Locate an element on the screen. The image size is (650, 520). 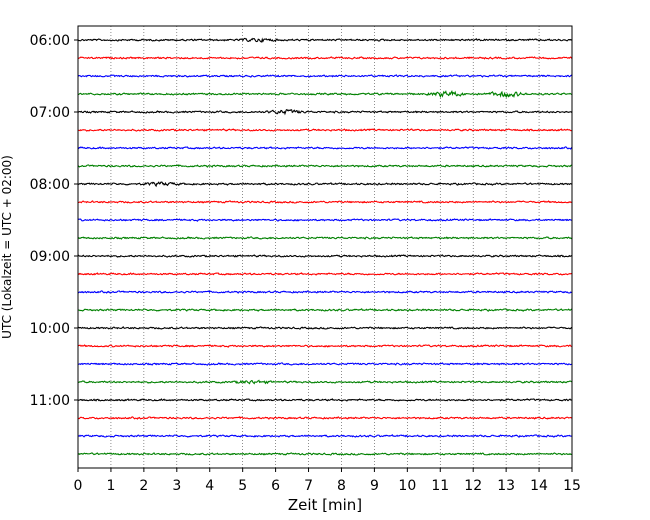
x-tick-label-12: 12 is located at coordinates (473, 486).